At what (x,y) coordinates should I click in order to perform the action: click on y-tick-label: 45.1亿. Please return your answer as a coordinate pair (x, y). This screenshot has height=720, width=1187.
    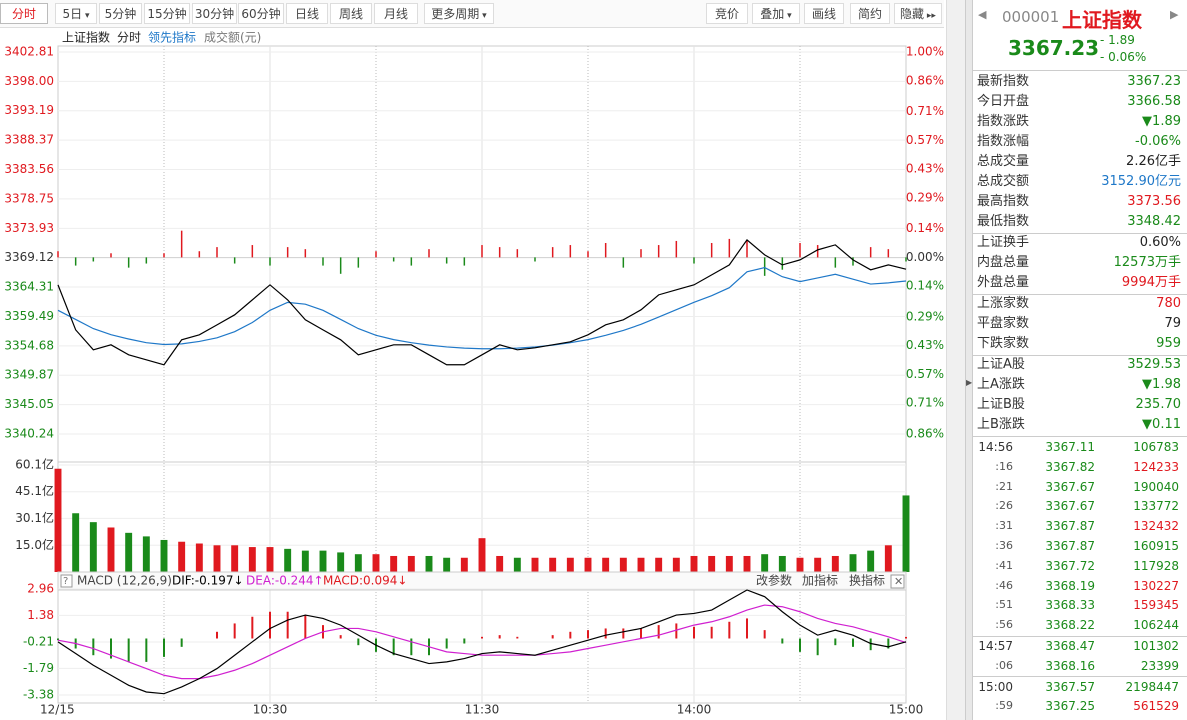
    Looking at the image, I should click on (34, 490).